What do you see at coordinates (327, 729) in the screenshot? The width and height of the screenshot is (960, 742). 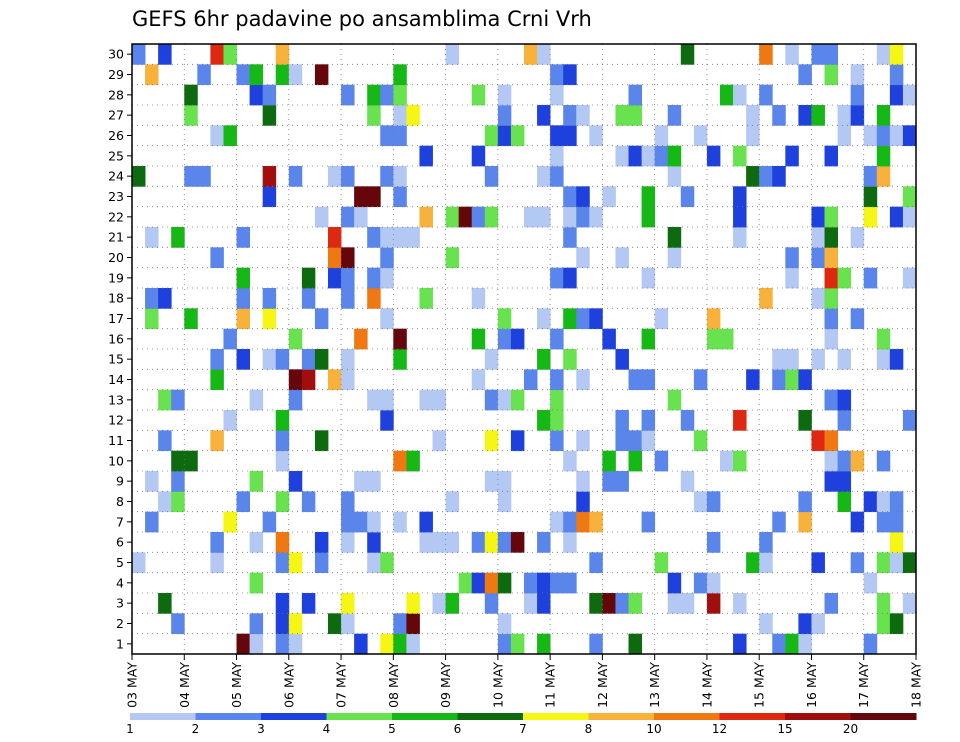 I see `colorbar-label: 4` at bounding box center [327, 729].